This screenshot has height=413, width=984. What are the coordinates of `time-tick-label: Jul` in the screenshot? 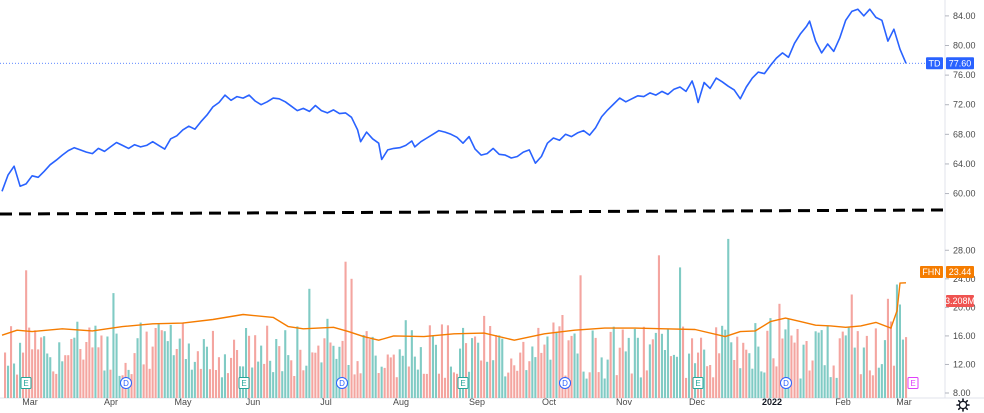 It's located at (326, 402).